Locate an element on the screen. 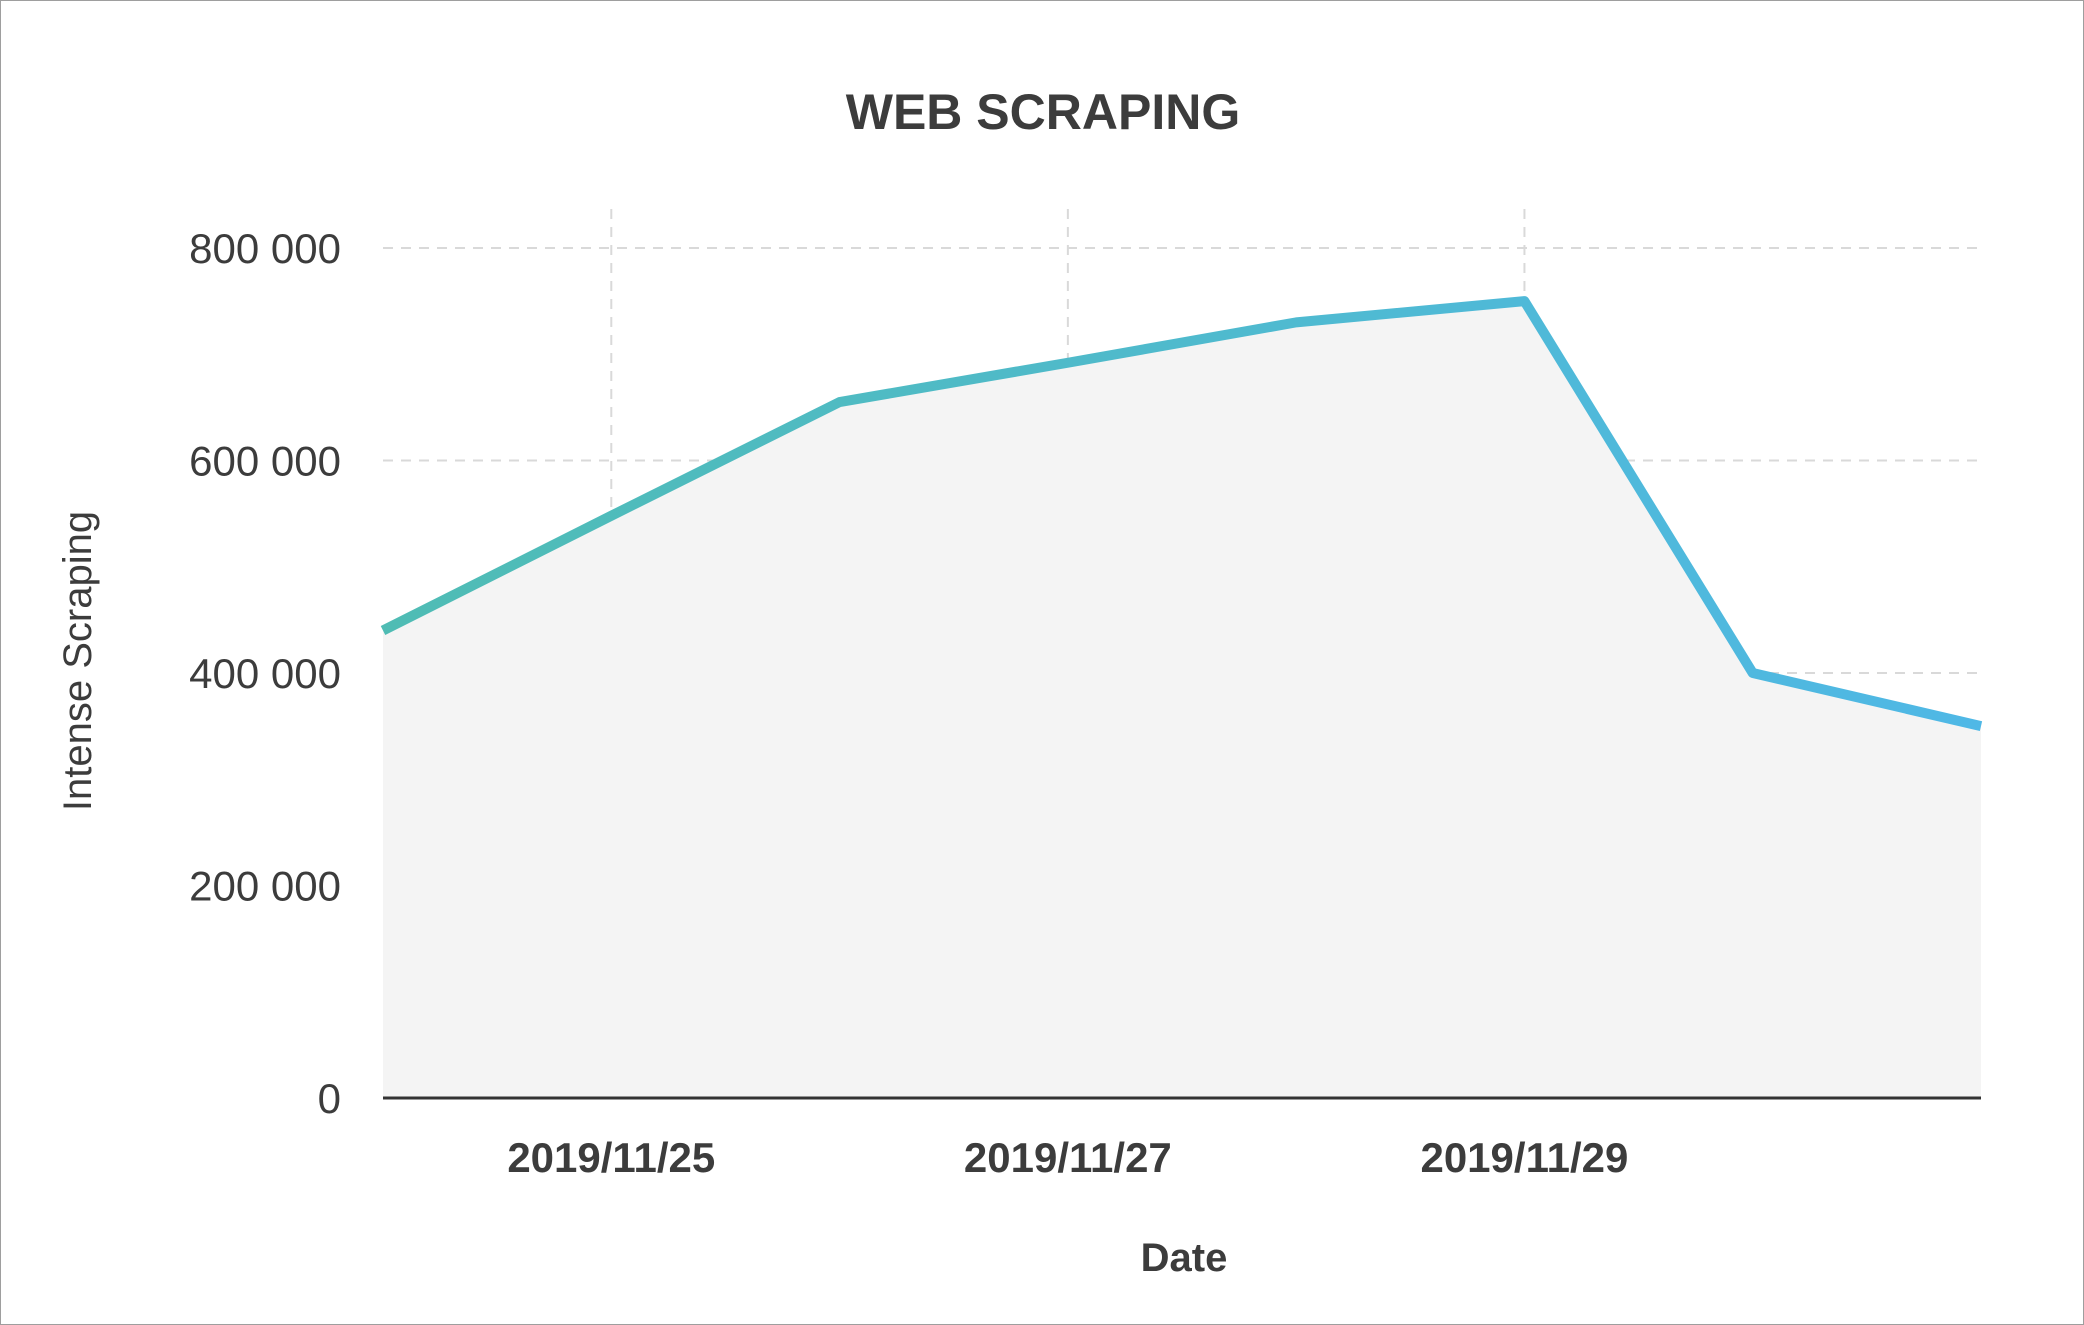  x-tick-labels: 2019/11/25 2019/11/27 2019/11/29 is located at coordinates (1067, 1157).